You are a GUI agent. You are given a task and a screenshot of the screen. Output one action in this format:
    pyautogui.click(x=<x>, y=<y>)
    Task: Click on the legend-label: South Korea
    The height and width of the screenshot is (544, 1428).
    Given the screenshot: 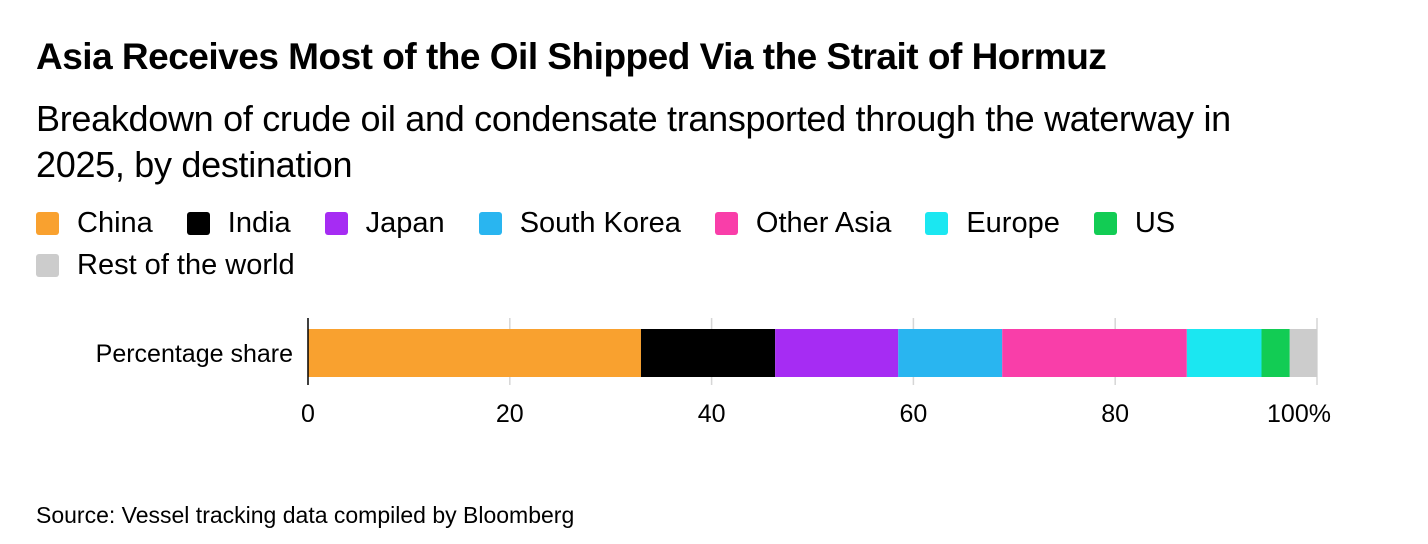 What is the action you would take?
    pyautogui.click(x=600, y=222)
    